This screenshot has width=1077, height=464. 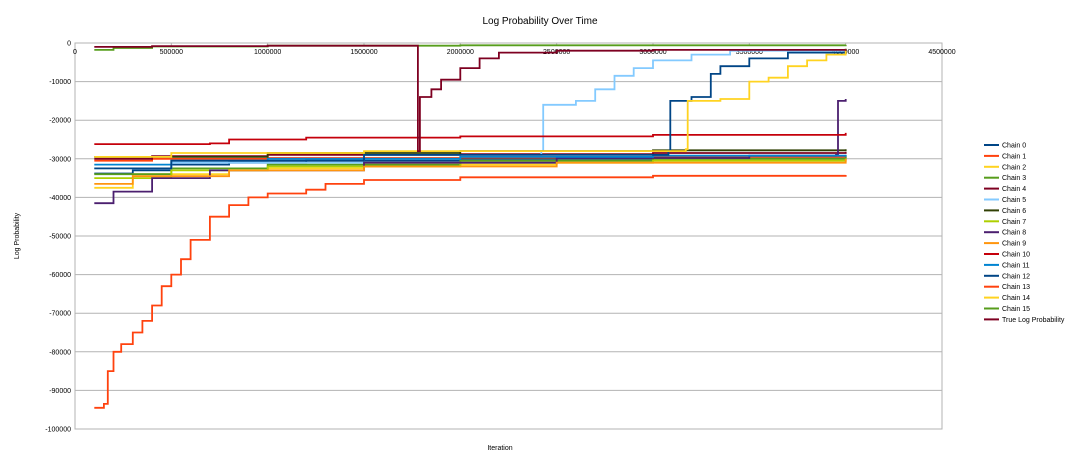 What do you see at coordinates (363, 52) in the screenshot?
I see `x-tick-label: 1500000` at bounding box center [363, 52].